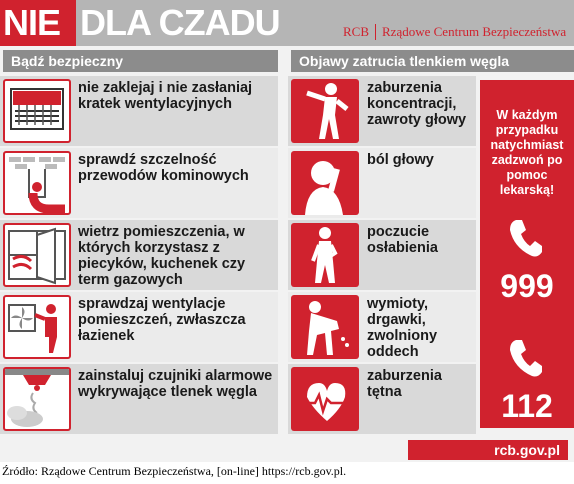  What do you see at coordinates (37, 327) in the screenshot?
I see `fan-person-icon` at bounding box center [37, 327].